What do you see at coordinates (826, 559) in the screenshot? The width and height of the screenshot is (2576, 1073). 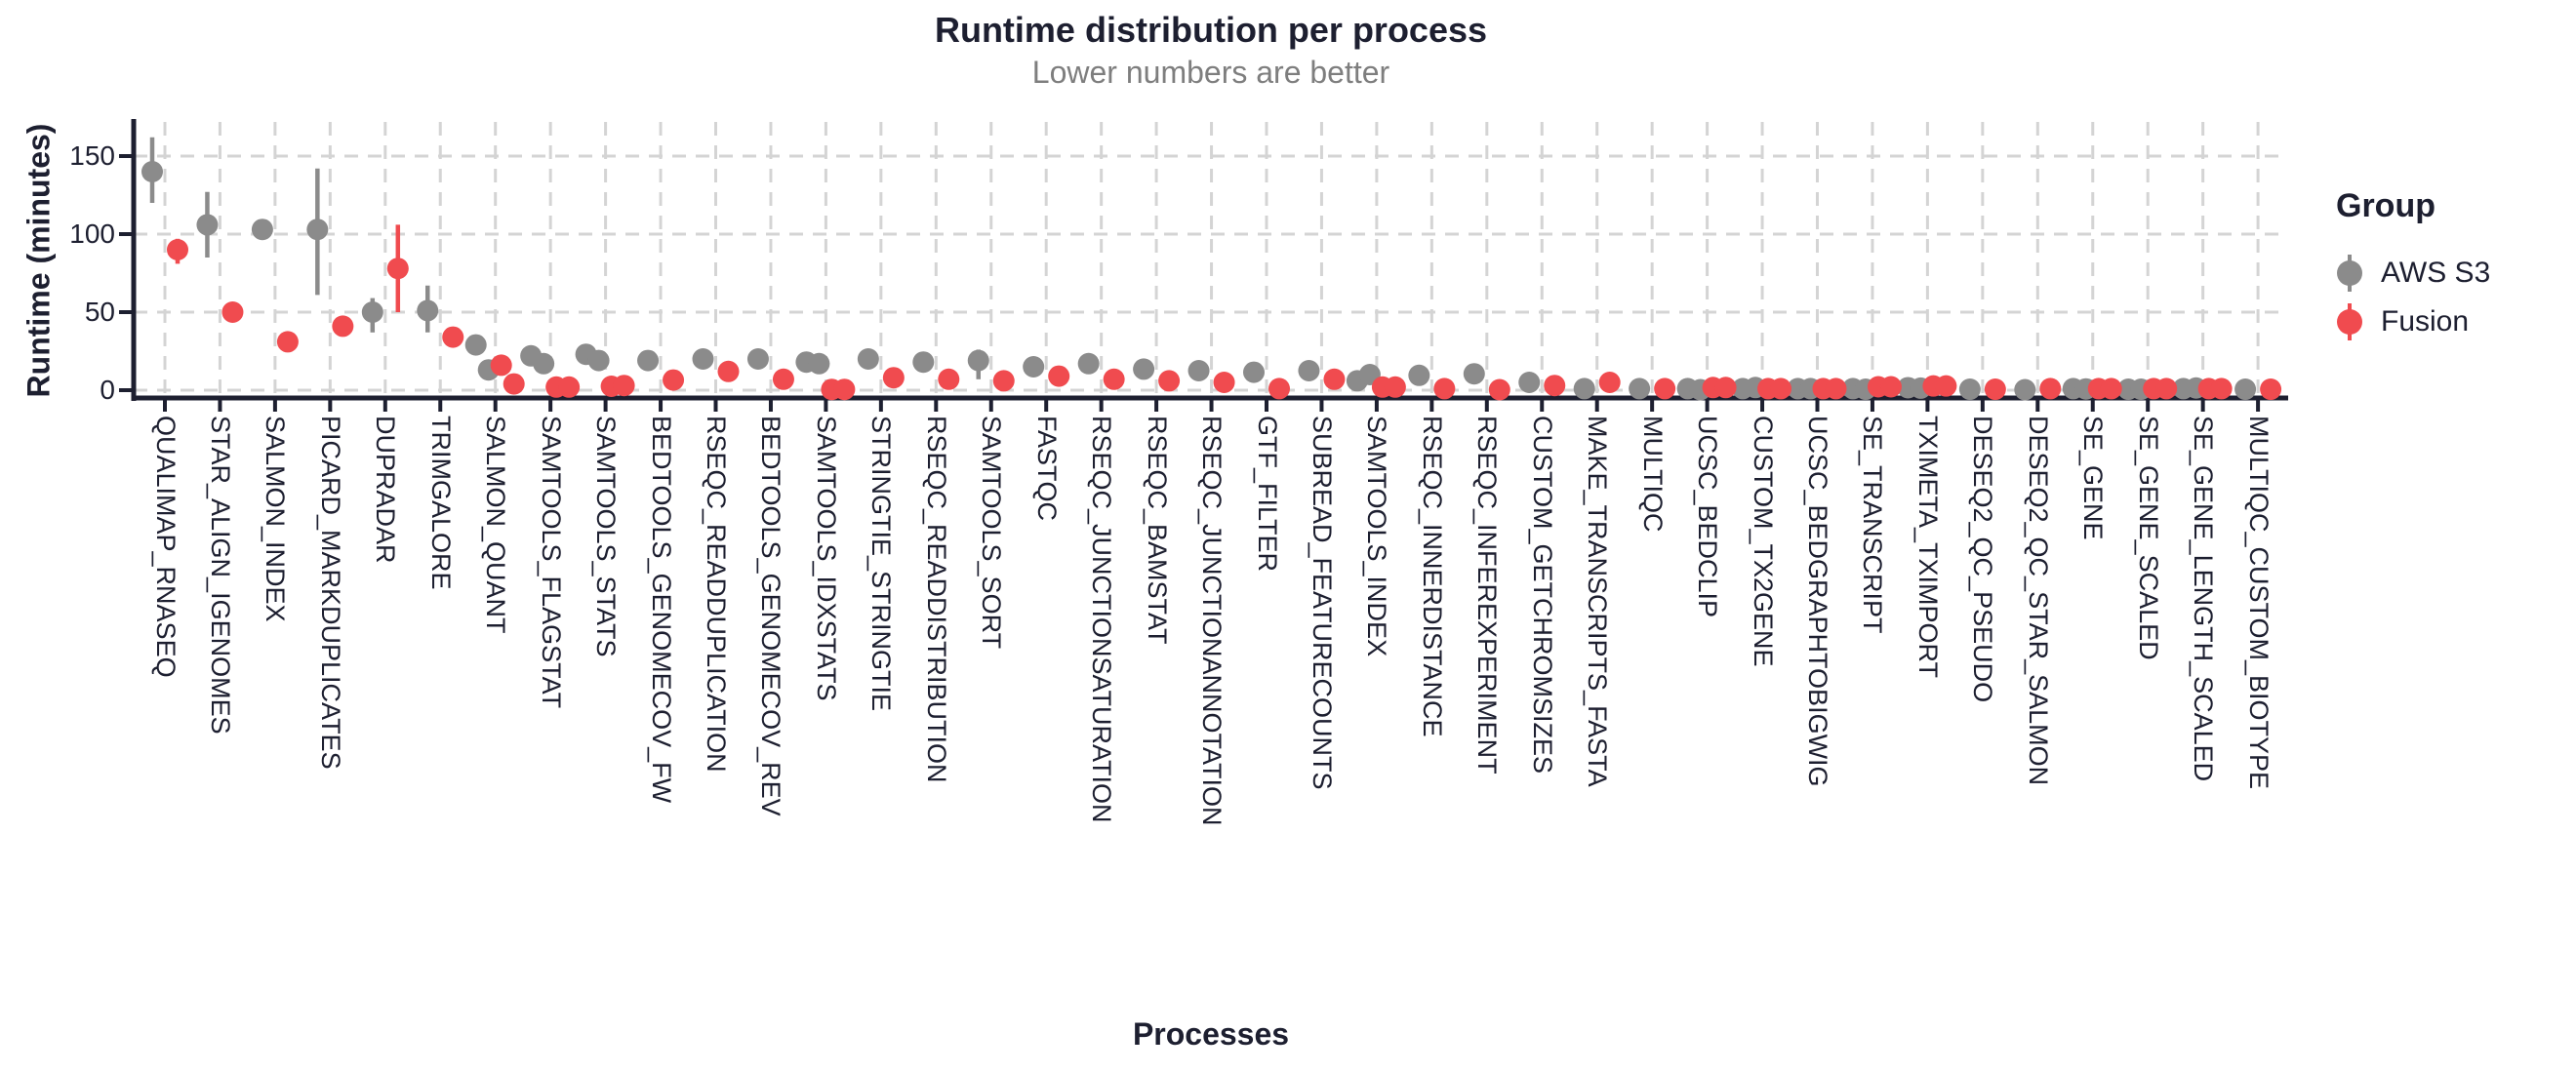 I see `x-axis-label: SAMTOOLS_IDXSTATS` at bounding box center [826, 559].